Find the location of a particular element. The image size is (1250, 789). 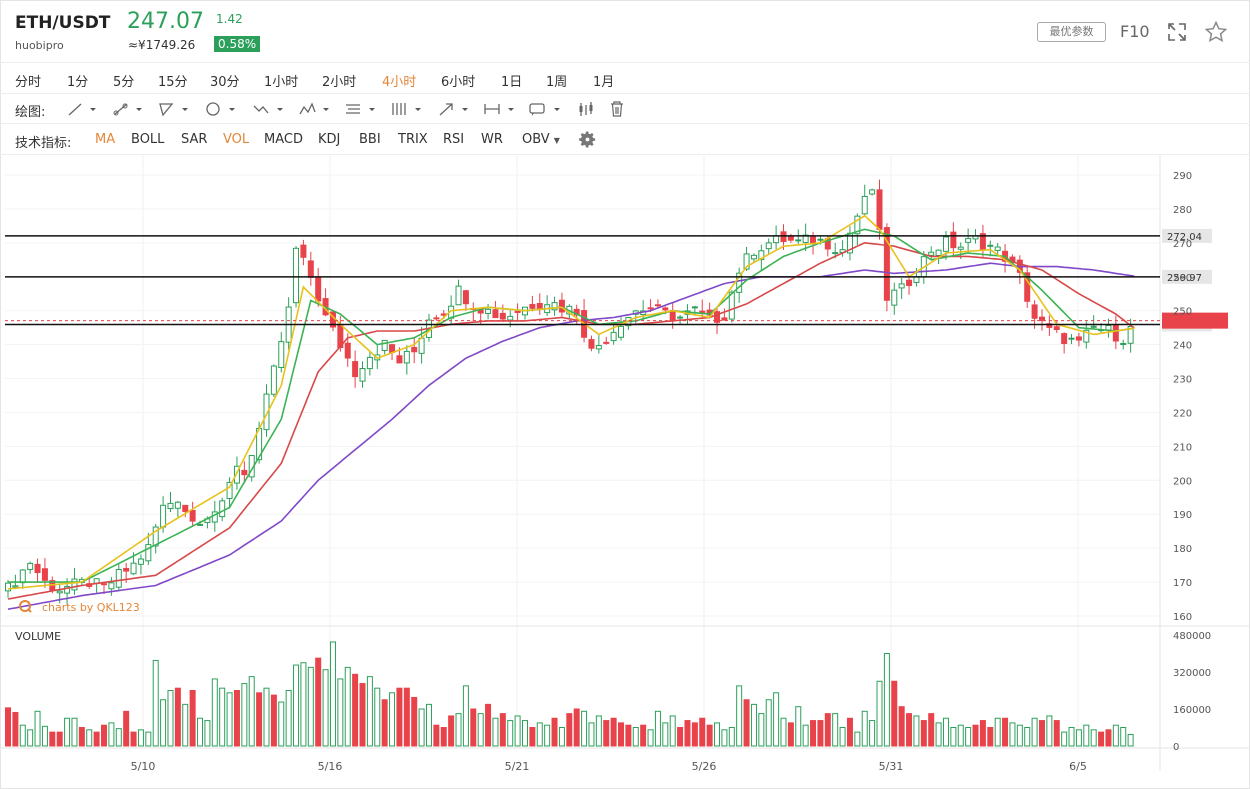

indicator-boll: BOLL is located at coordinates (148, 139).